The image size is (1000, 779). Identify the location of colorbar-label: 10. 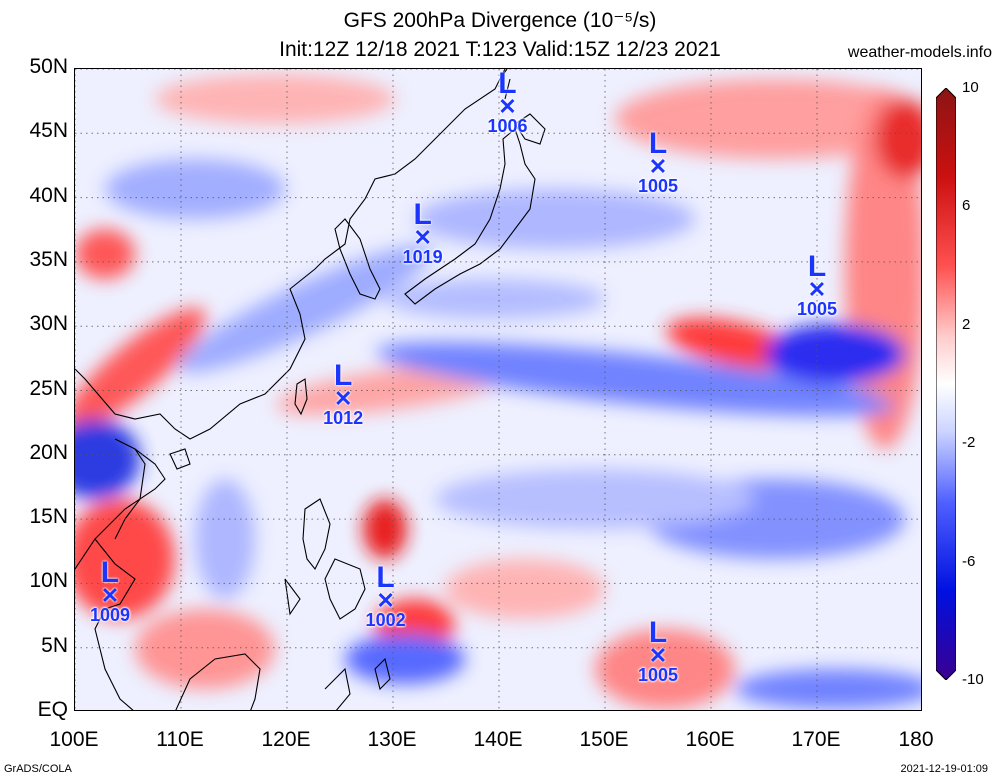
(970, 87).